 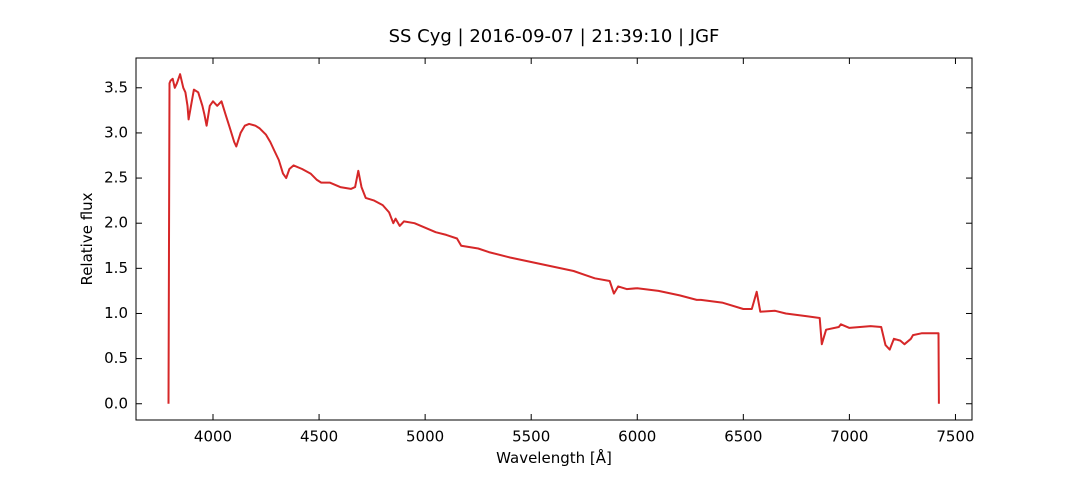 I want to click on y-tick-label: 3.0, so click(x=116, y=132).